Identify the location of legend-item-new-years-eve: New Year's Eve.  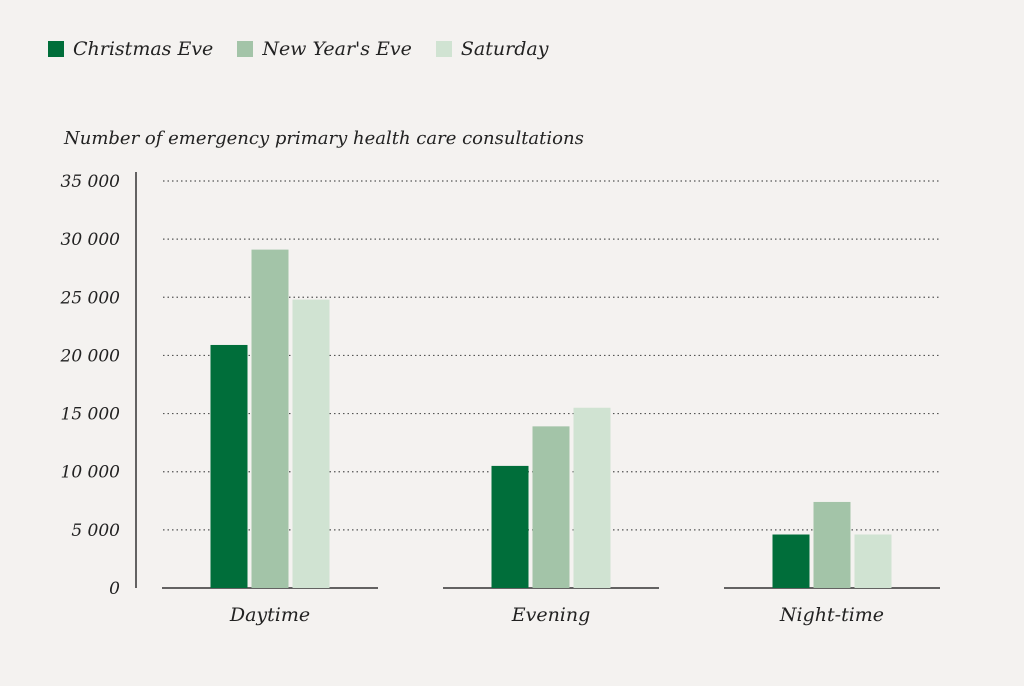
(324, 49).